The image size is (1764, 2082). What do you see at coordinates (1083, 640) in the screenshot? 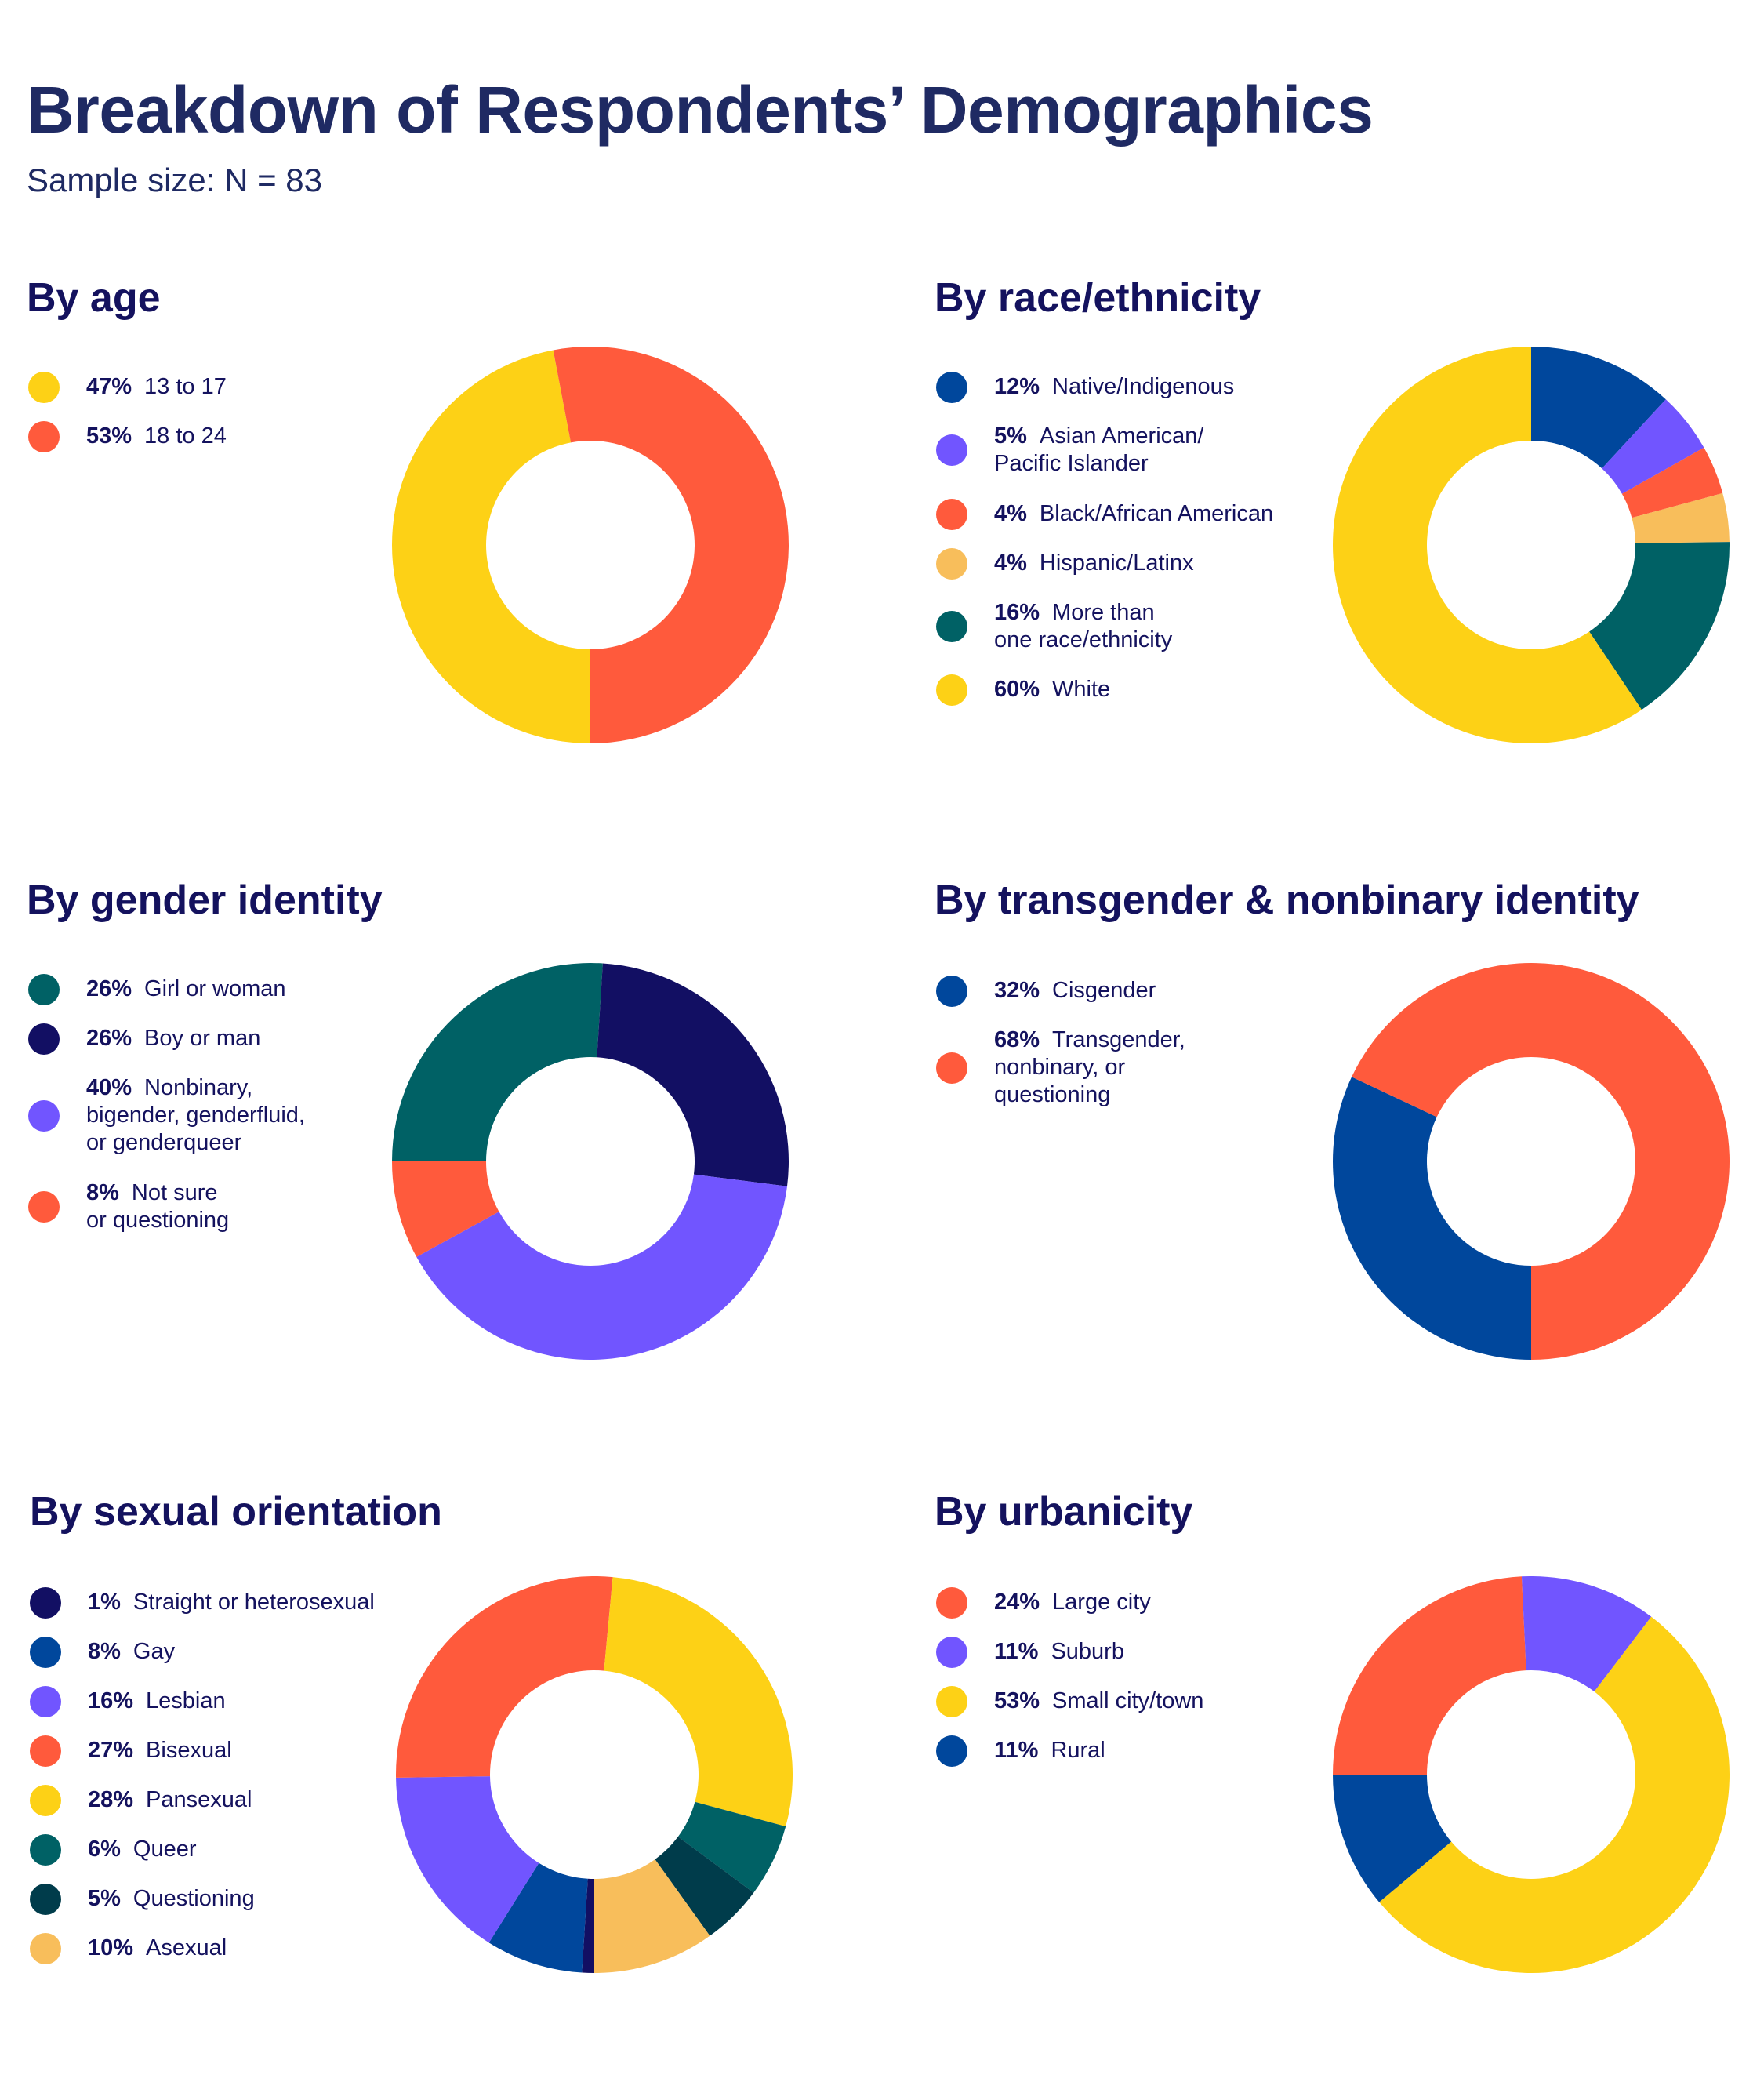
I see `legend-category-line: one race/ethnicity` at bounding box center [1083, 640].